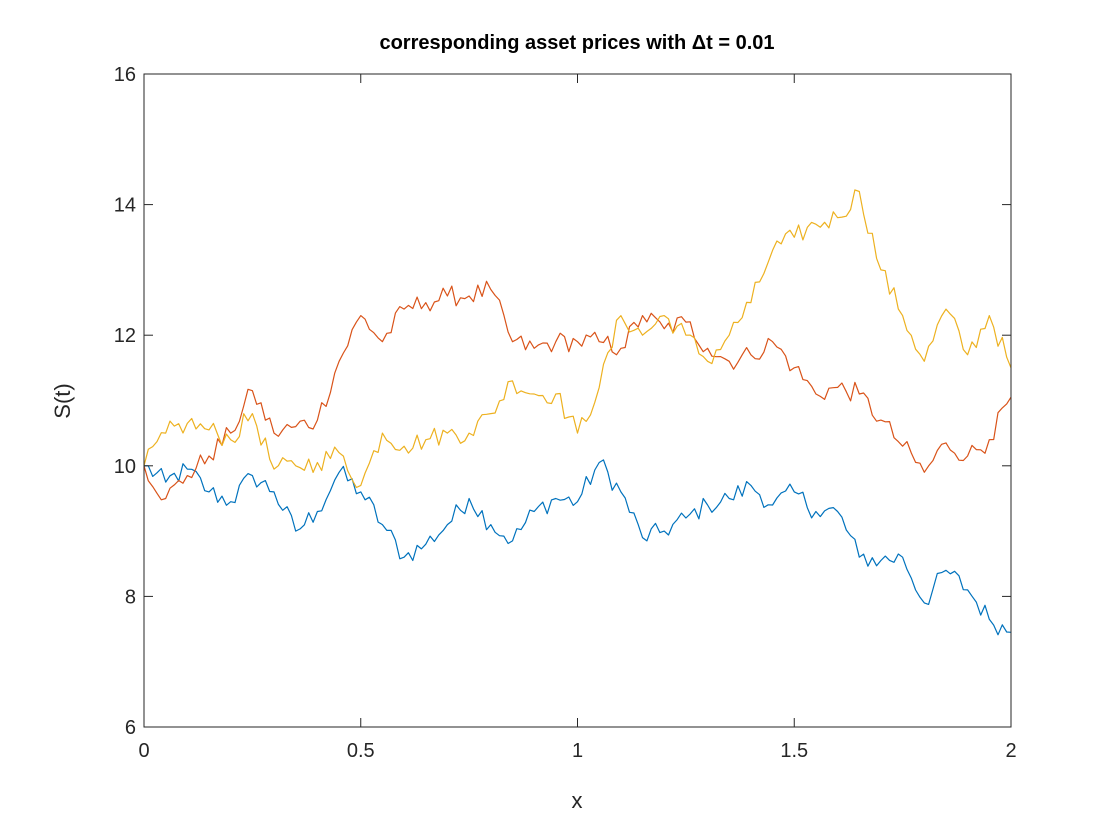 The height and width of the screenshot is (840, 1118). Describe the element at coordinates (577, 751) in the screenshot. I see `x-tick-label: 1` at that location.